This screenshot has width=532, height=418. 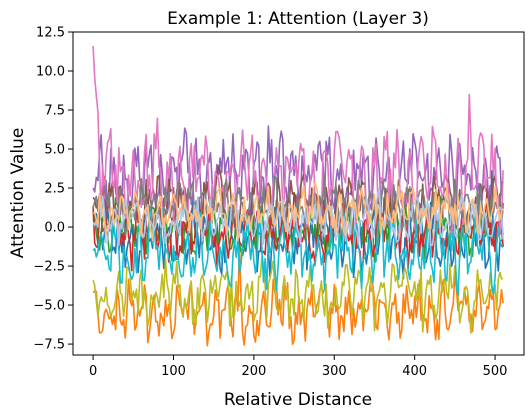 I want to click on y-tick-label: 7.5, so click(x=54, y=111).